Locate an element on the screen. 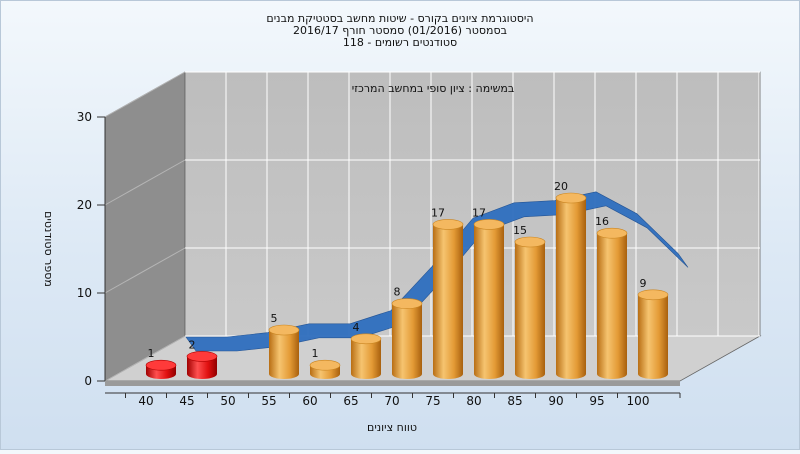 The height and width of the screenshot is (454, 800). bar-90: 20 is located at coordinates (570, 279).